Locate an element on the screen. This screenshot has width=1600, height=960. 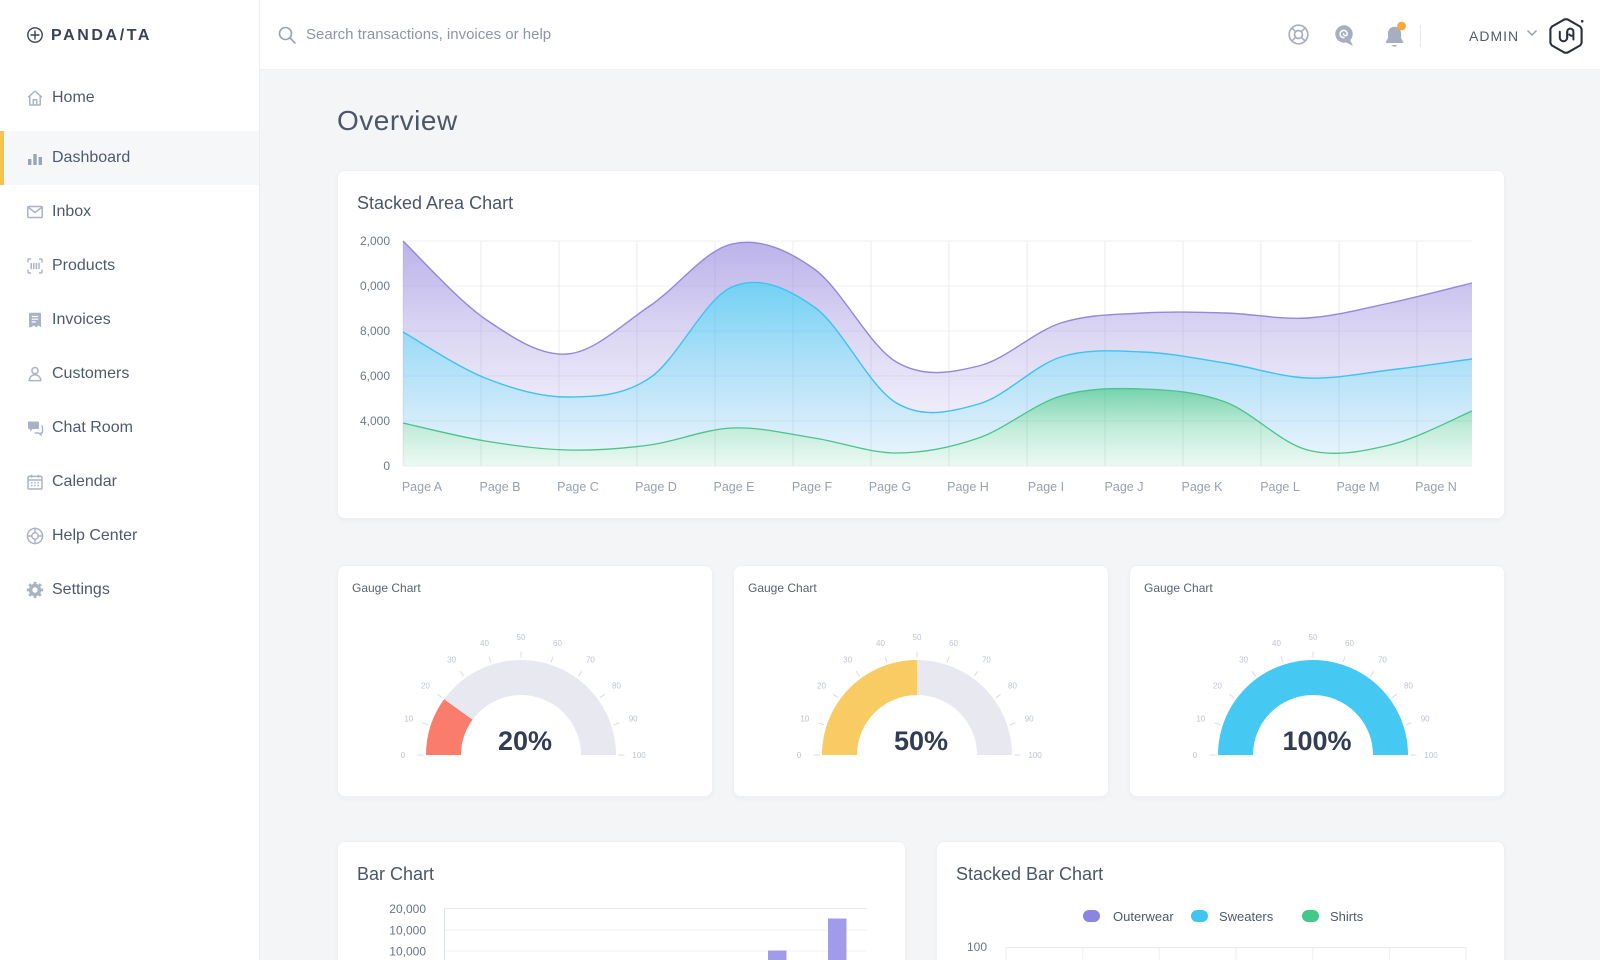
svg-text: Page L is located at coordinates (1280, 487).